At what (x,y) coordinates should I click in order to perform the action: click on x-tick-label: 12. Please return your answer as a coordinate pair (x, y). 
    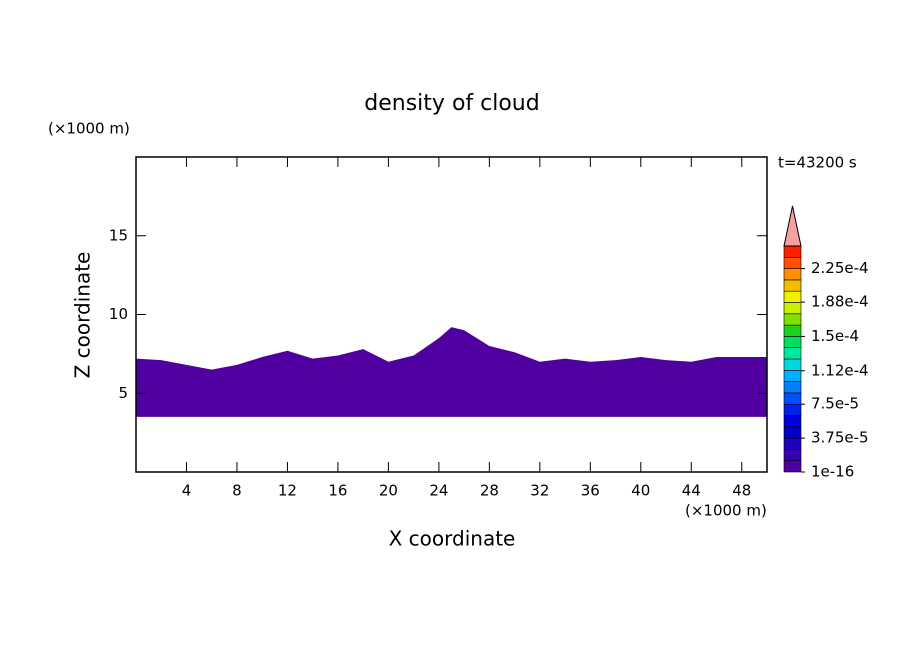
    Looking at the image, I should click on (287, 491).